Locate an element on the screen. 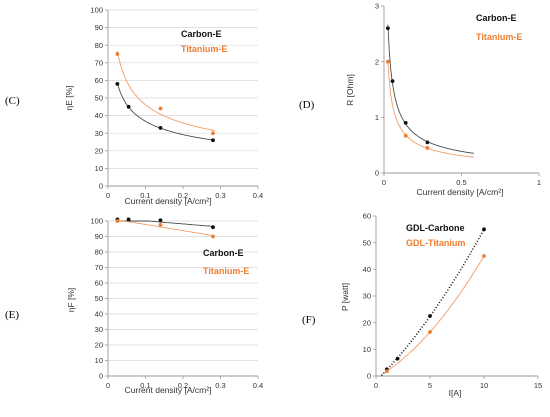  y-axis-label: ηE [%] is located at coordinates (69, 97).